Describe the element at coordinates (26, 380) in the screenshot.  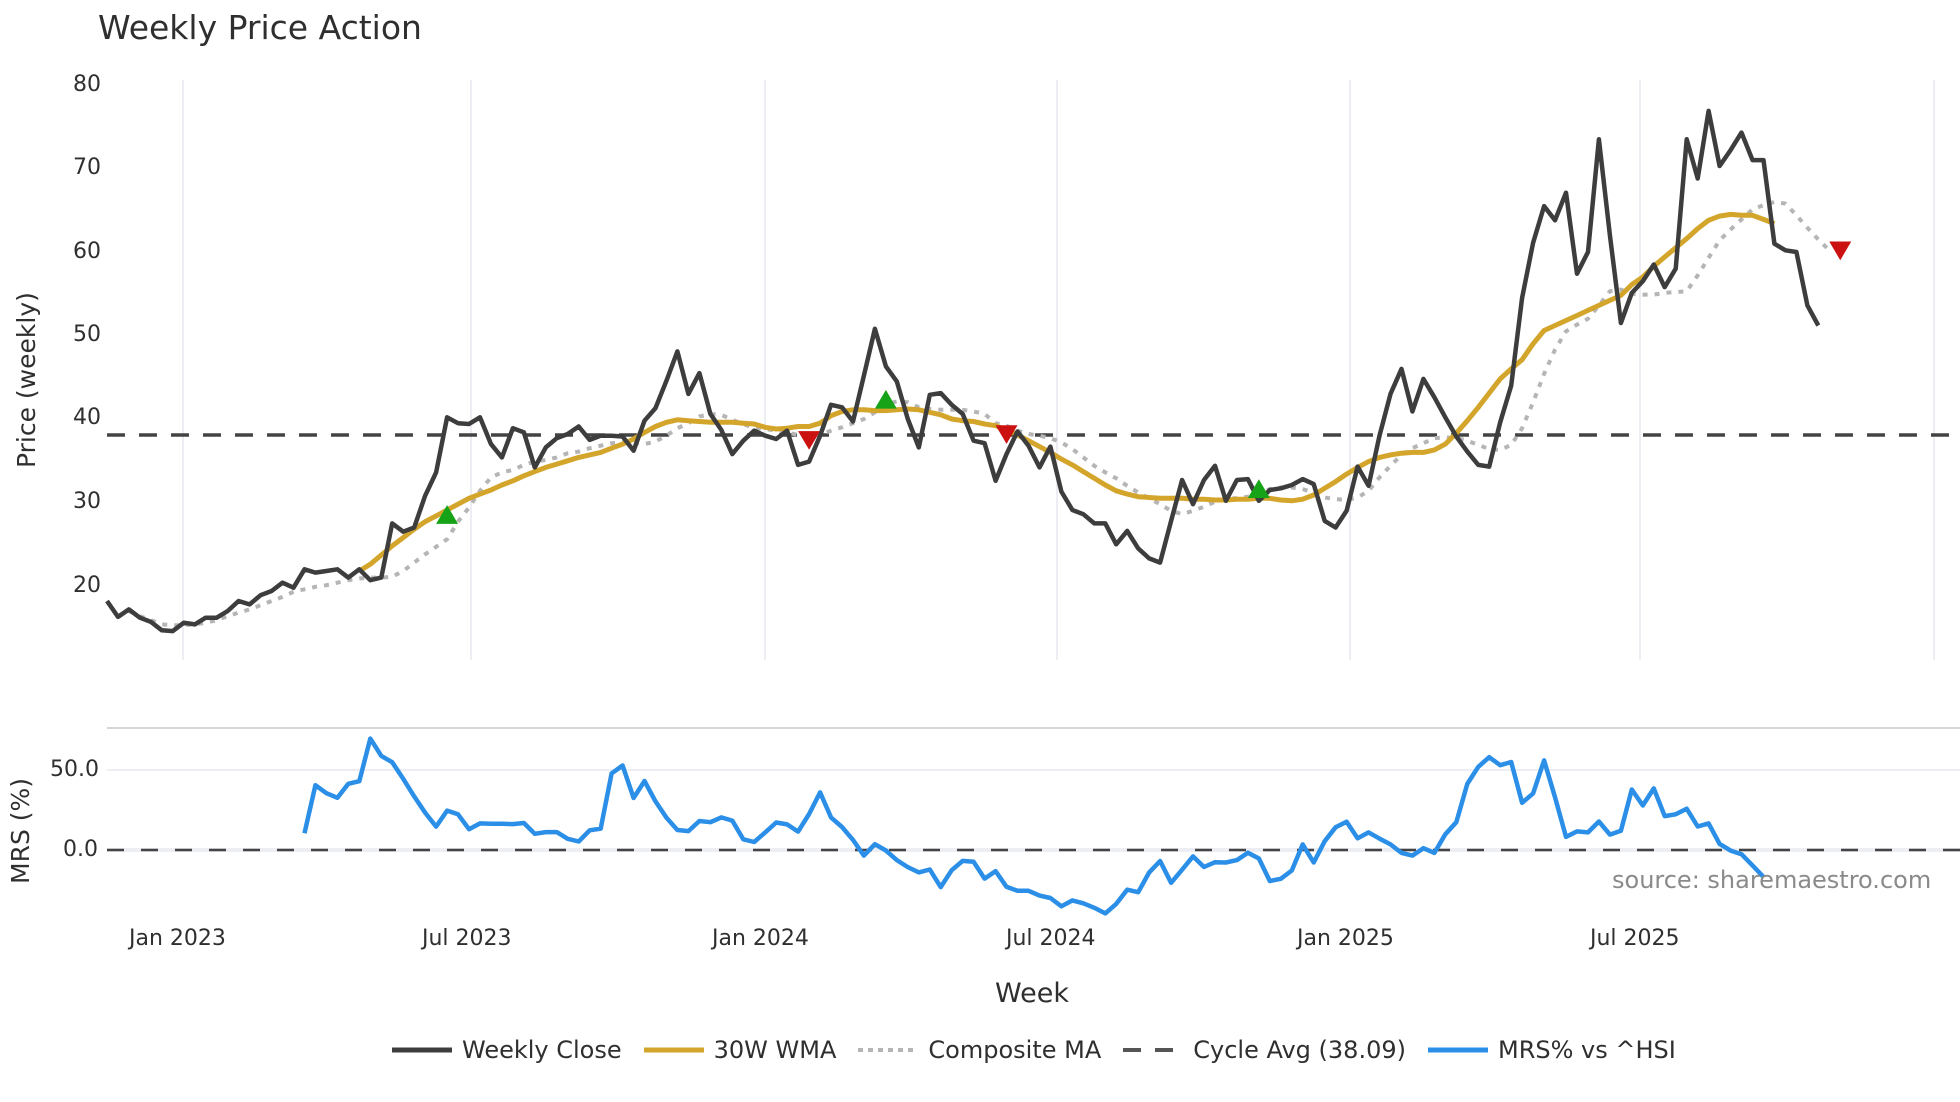
I see `price-axis-label: Price (weekly)` at that location.